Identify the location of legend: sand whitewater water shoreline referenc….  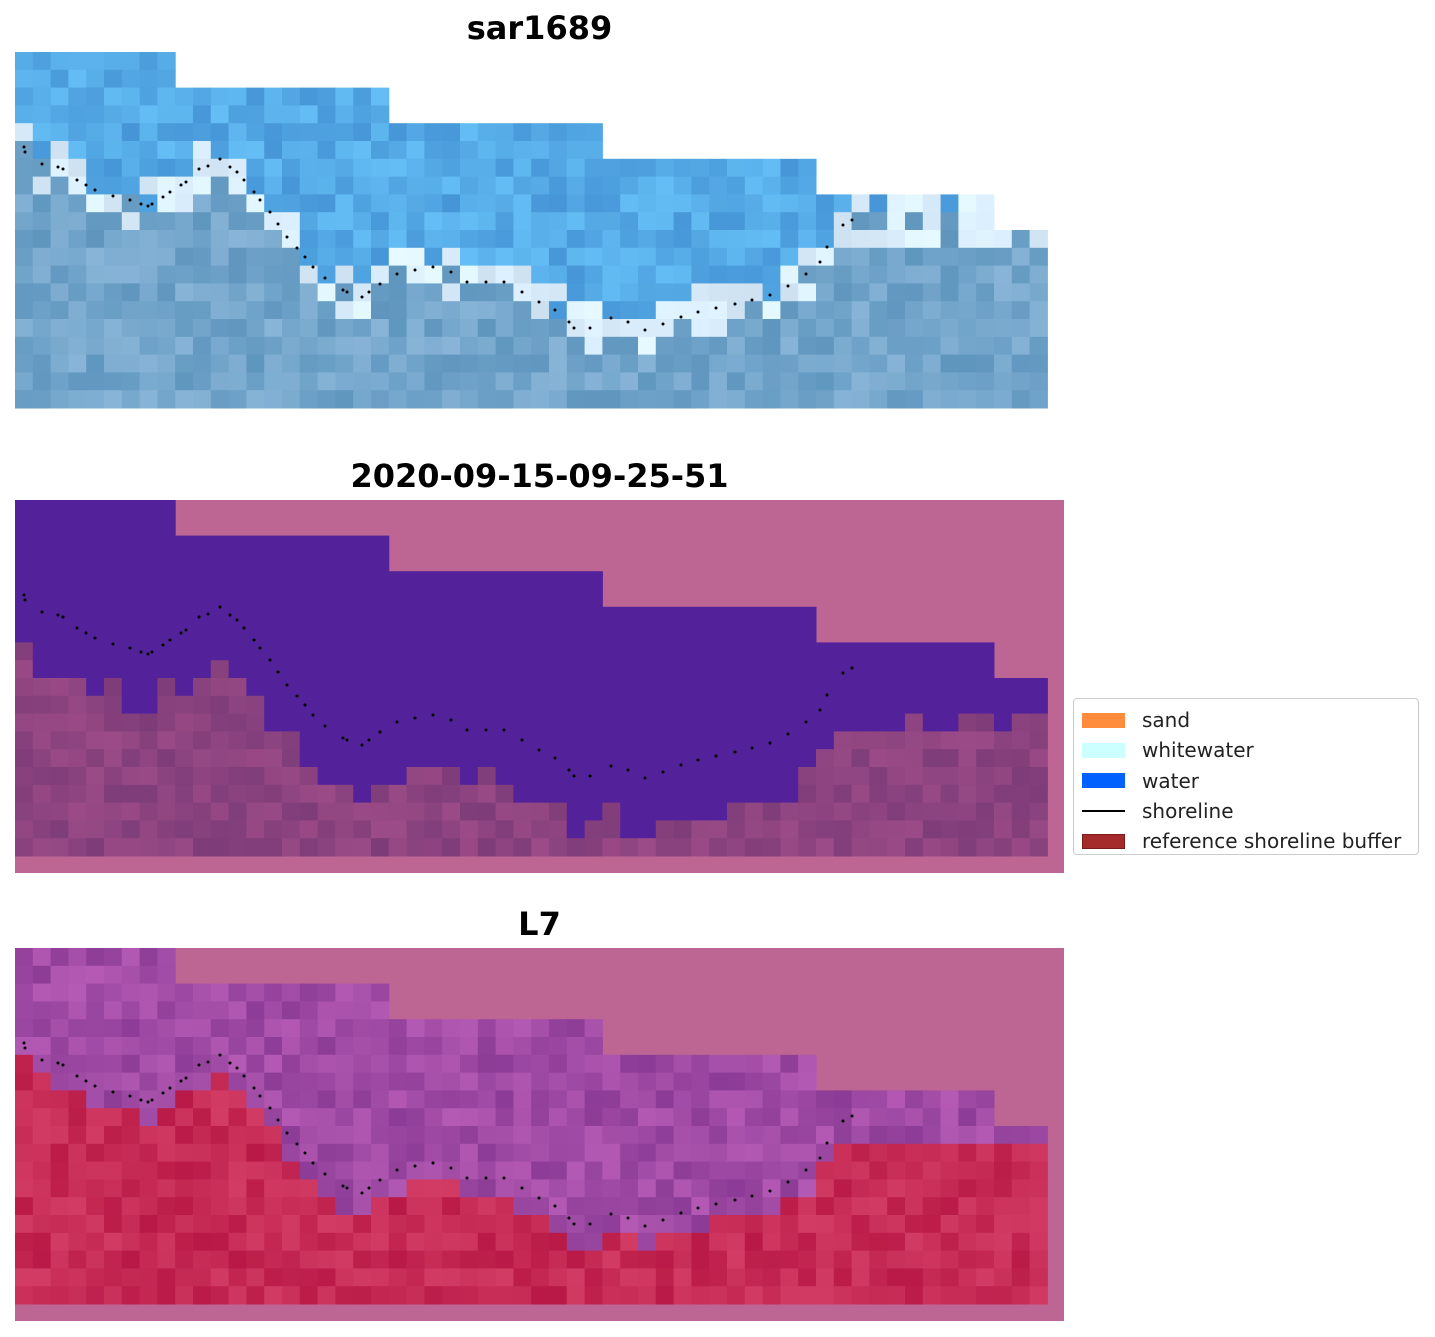
(1246, 776).